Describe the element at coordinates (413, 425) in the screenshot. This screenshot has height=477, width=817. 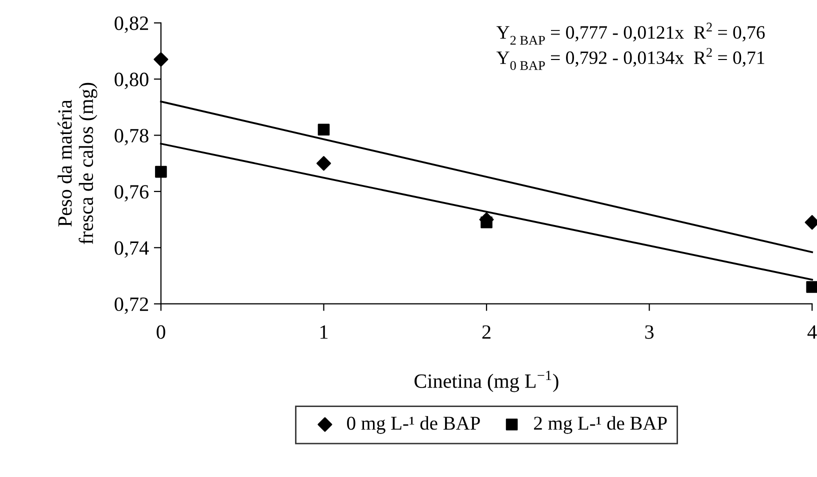
I see `legend-label: 0 mg L-¹ de BAP` at that location.